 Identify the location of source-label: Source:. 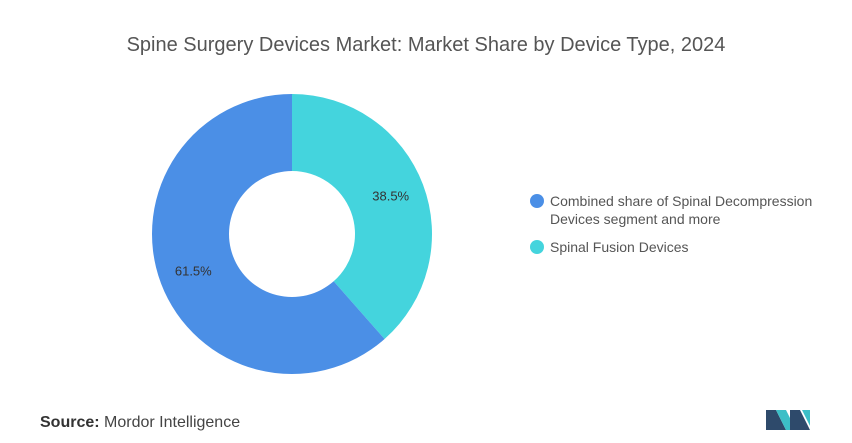
(70, 422).